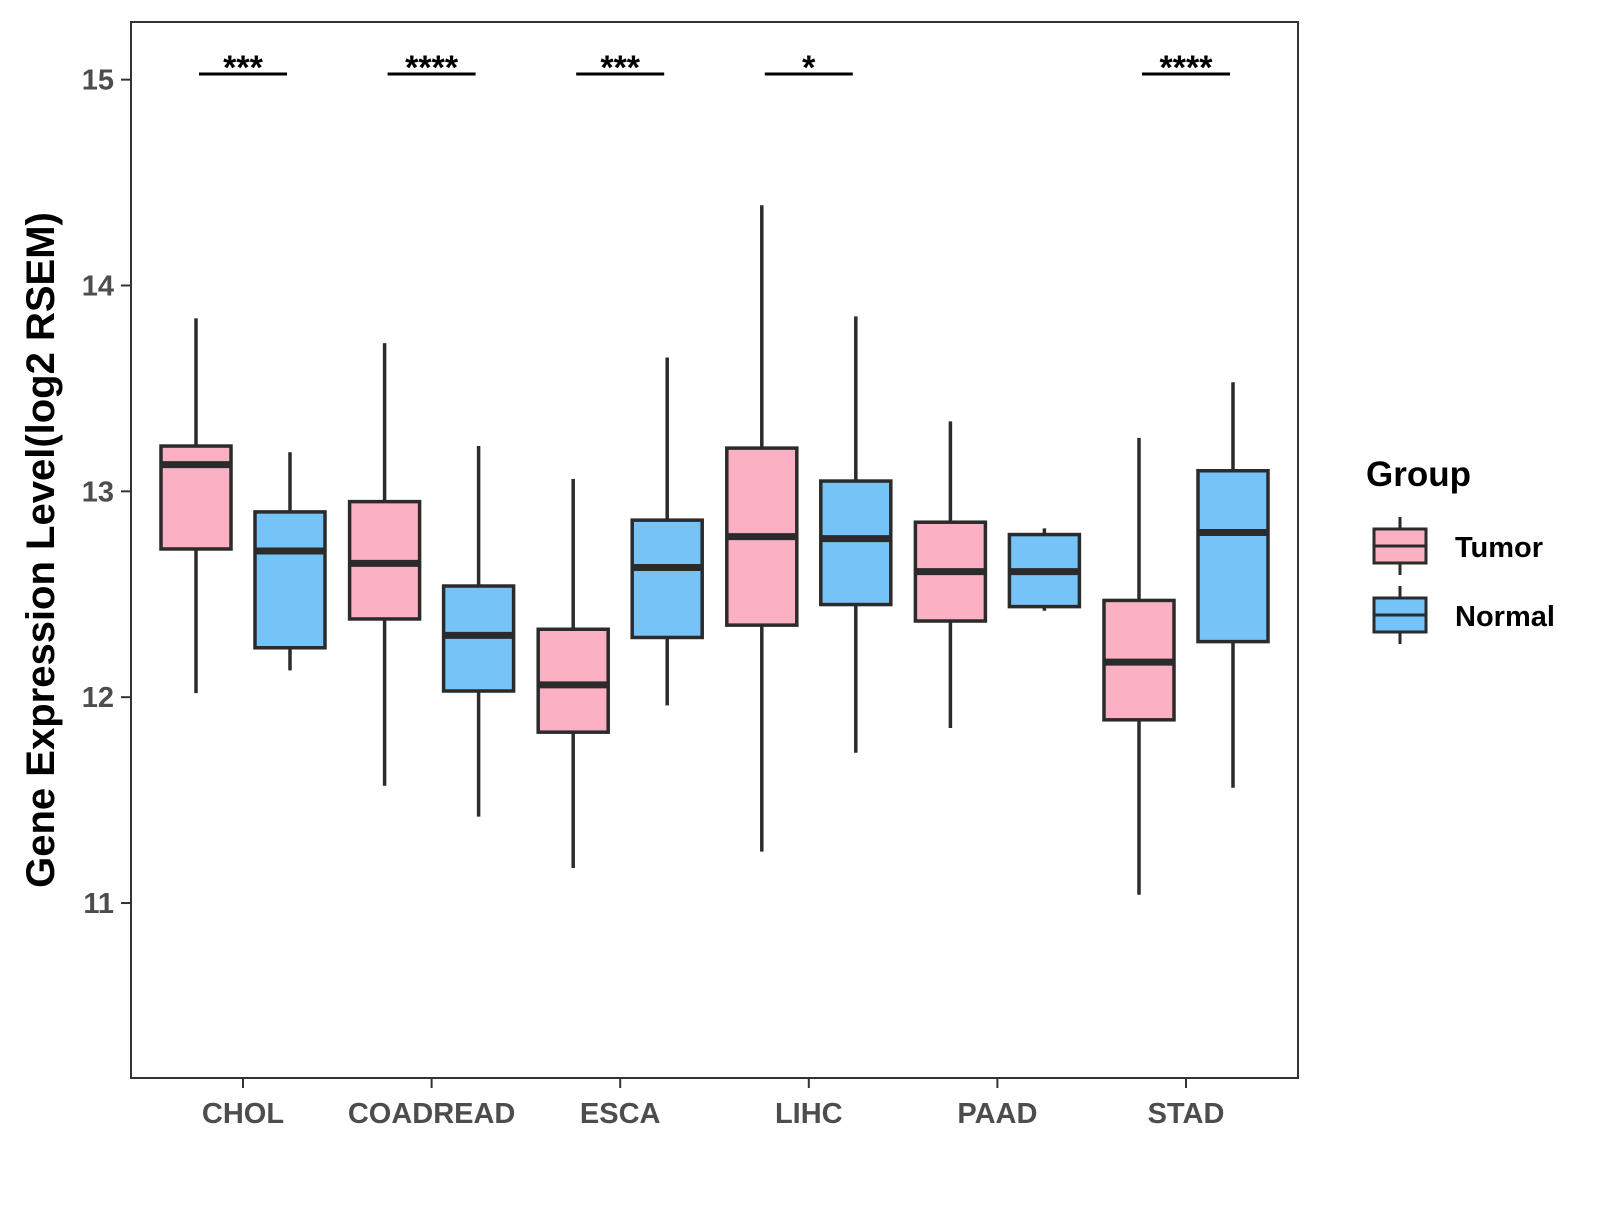 The width and height of the screenshot is (1600, 1205). I want to click on legend-item-tumor: Tumor, so click(1457, 546).